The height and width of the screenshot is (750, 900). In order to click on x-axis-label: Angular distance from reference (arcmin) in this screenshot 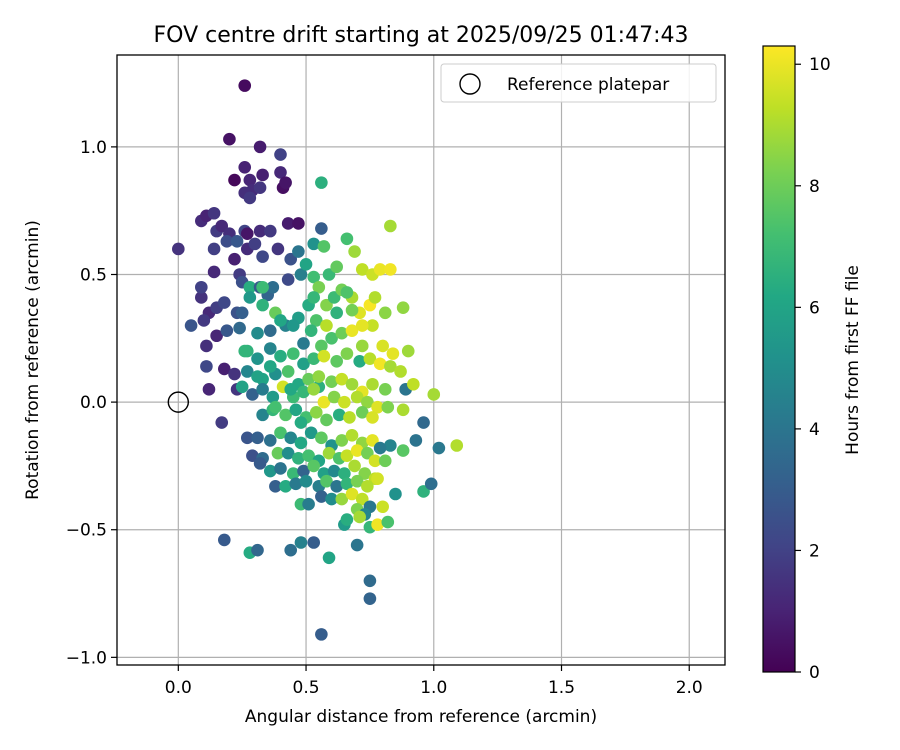, I will do `click(421, 717)`.